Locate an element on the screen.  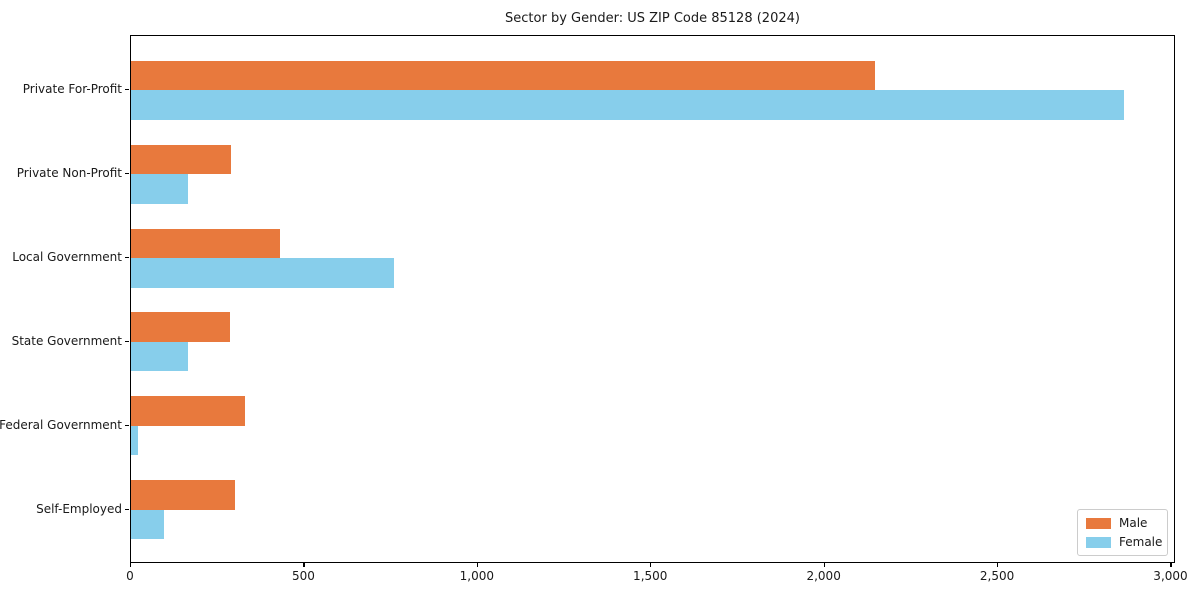
legend-entry-male: Male is located at coordinates (1122, 523).